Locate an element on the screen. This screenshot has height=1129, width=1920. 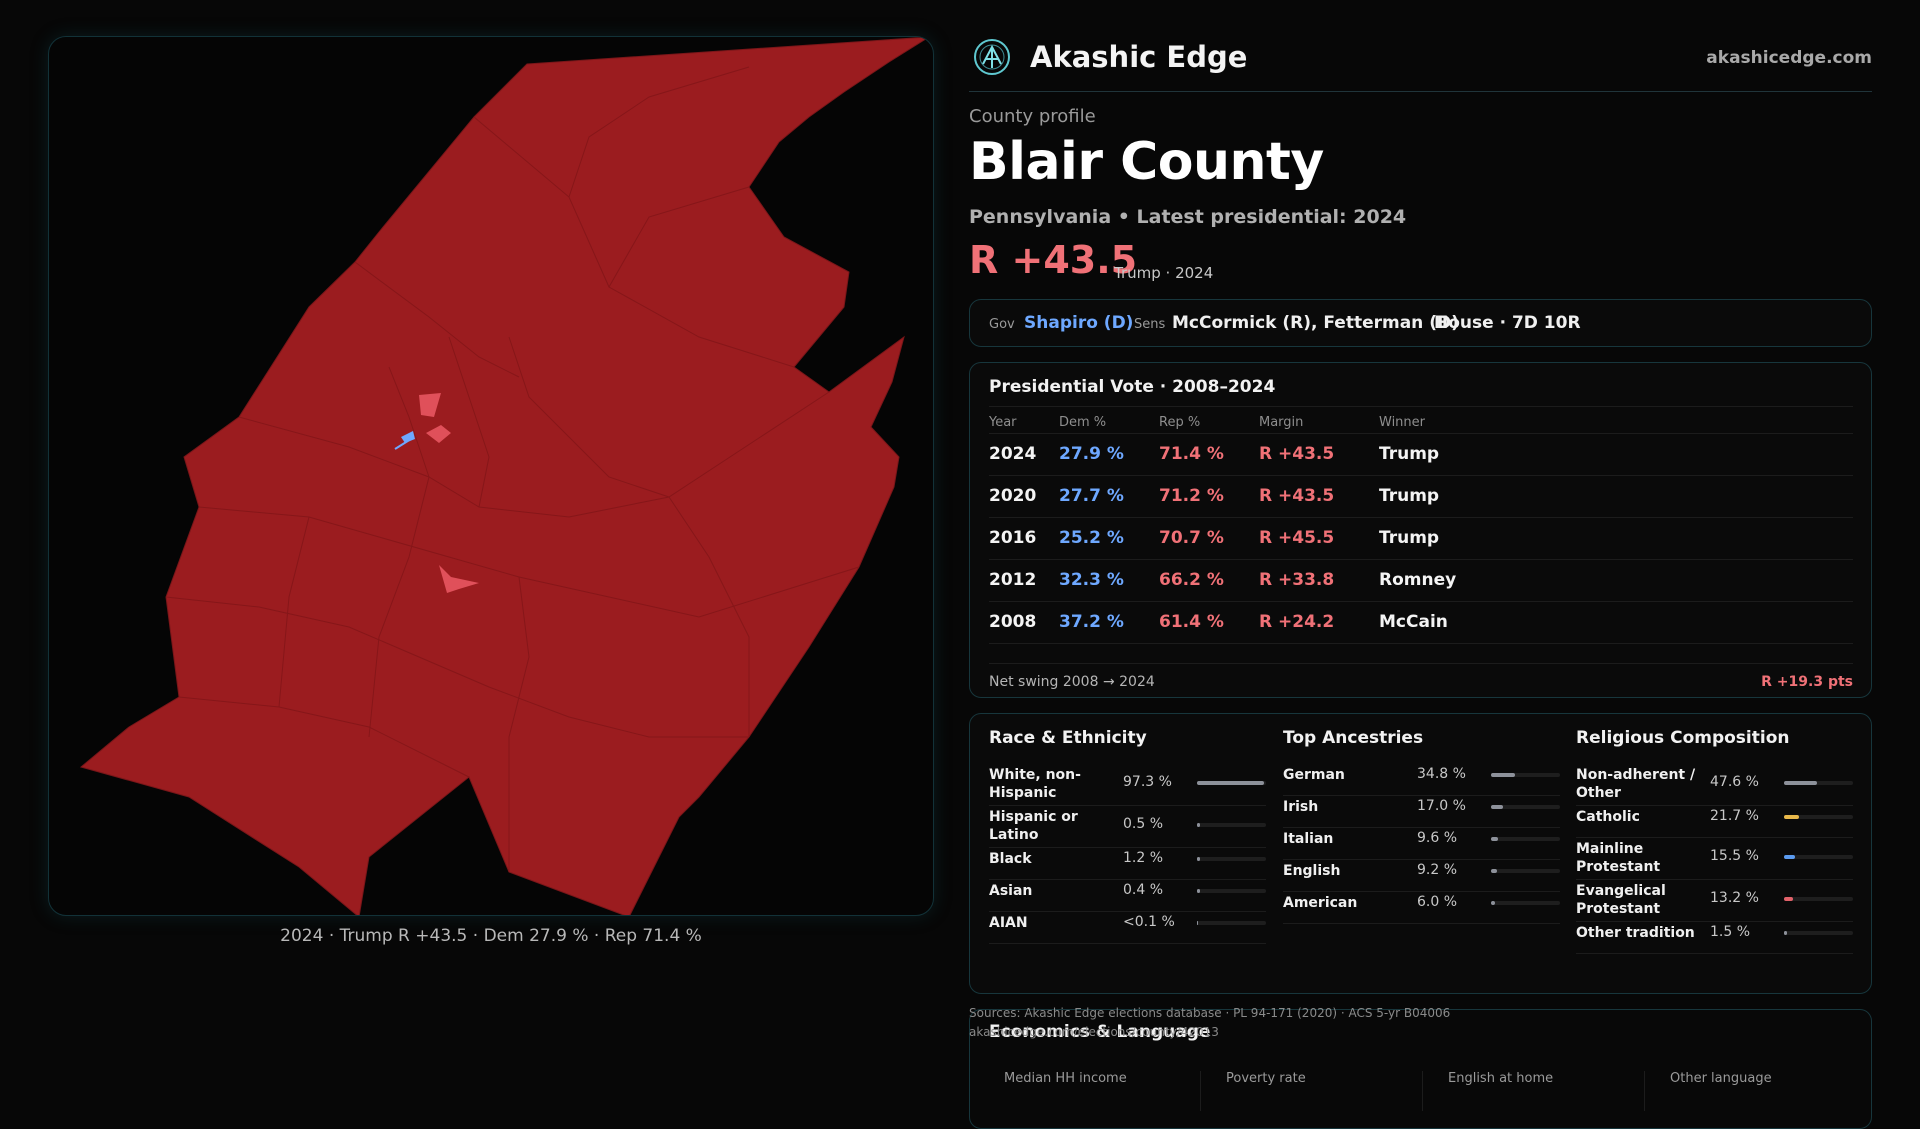
ancestry-value: 9.2 % is located at coordinates (1437, 870).